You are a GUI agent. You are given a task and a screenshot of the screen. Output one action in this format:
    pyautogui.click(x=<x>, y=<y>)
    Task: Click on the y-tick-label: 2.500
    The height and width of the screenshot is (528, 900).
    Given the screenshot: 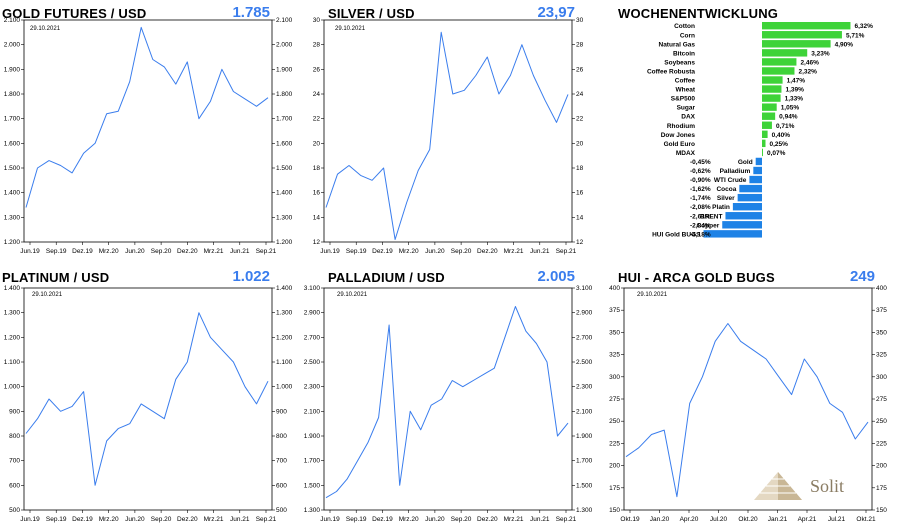 What is the action you would take?
    pyautogui.click(x=584, y=362)
    